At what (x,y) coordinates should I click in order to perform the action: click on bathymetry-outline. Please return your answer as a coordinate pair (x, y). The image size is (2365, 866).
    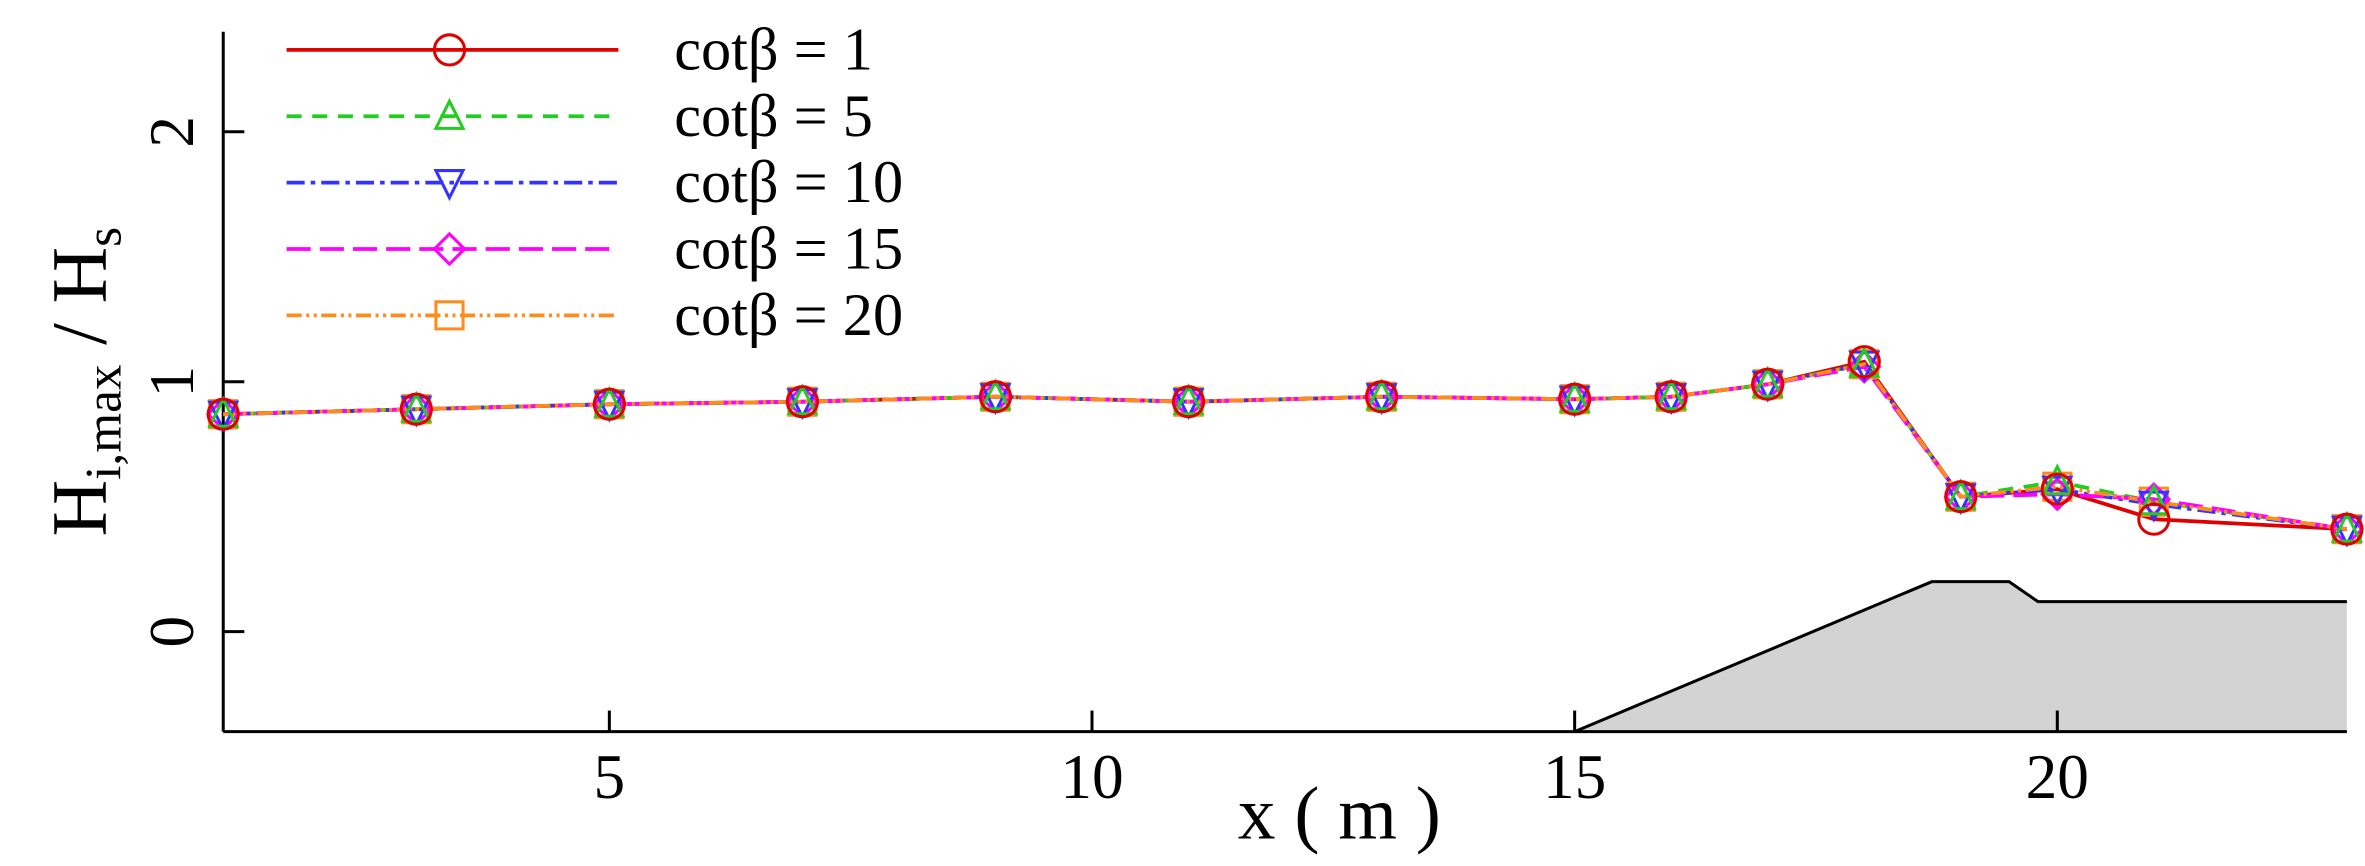
    Looking at the image, I should click on (1960, 657).